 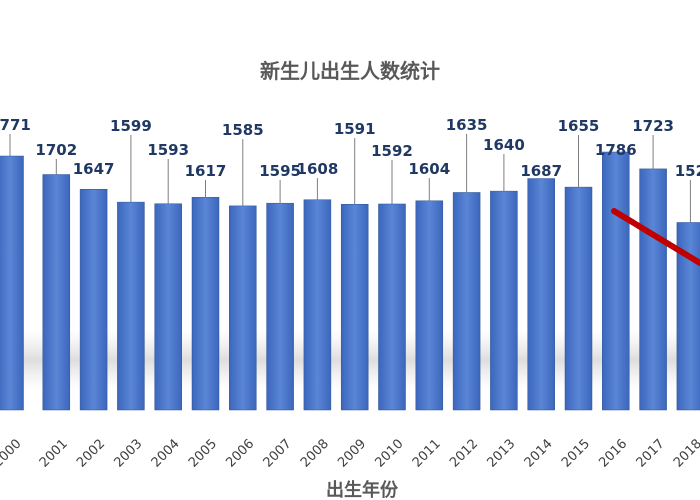 What do you see at coordinates (616, 281) in the screenshot?
I see `bar-2016` at bounding box center [616, 281].